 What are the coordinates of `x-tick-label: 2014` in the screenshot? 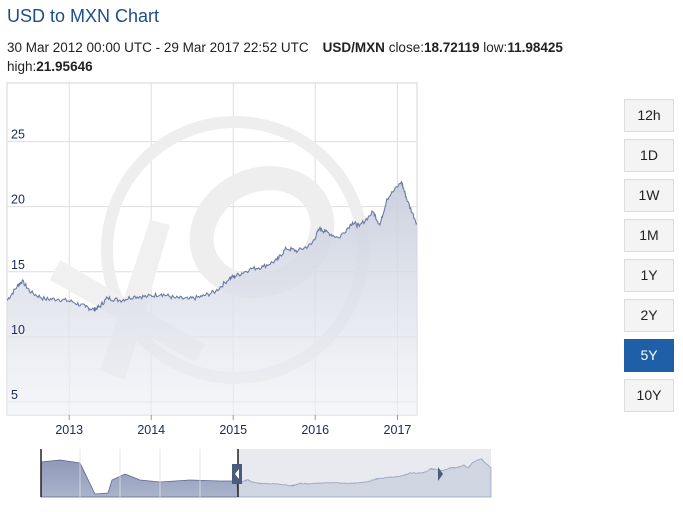 It's located at (151, 430).